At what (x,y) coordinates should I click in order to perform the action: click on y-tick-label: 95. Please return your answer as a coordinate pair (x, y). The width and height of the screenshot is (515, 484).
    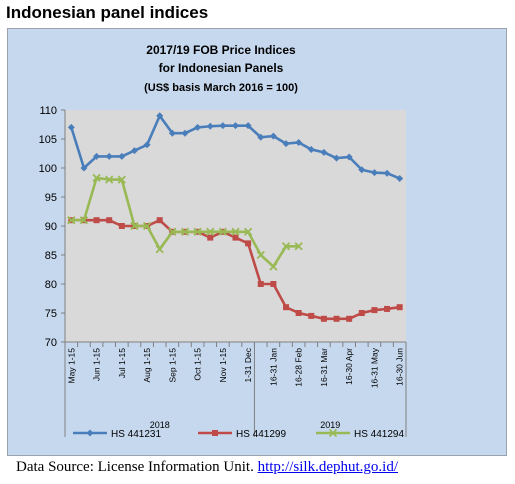
    Looking at the image, I should click on (51, 198).